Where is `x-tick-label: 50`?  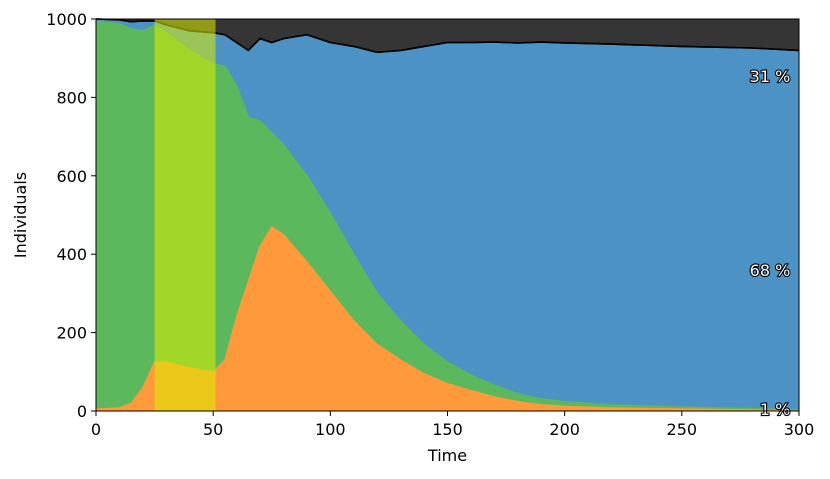
x-tick-label: 50 is located at coordinates (213, 429).